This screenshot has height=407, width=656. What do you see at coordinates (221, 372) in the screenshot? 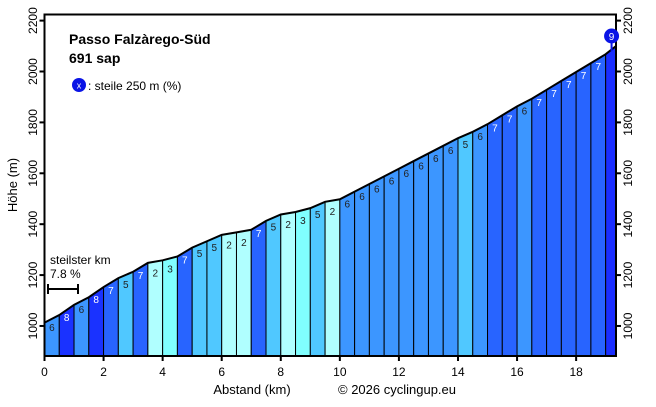
I see `x-tick-label: 6` at bounding box center [221, 372].